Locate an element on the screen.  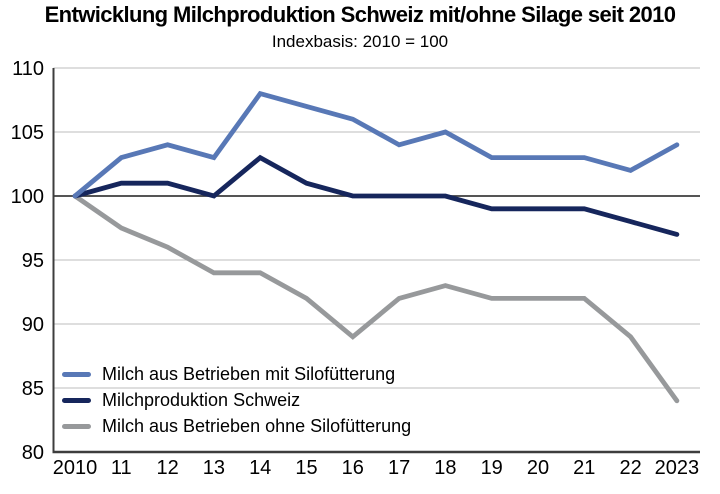
x-axis-label: 15 is located at coordinates (306, 468).